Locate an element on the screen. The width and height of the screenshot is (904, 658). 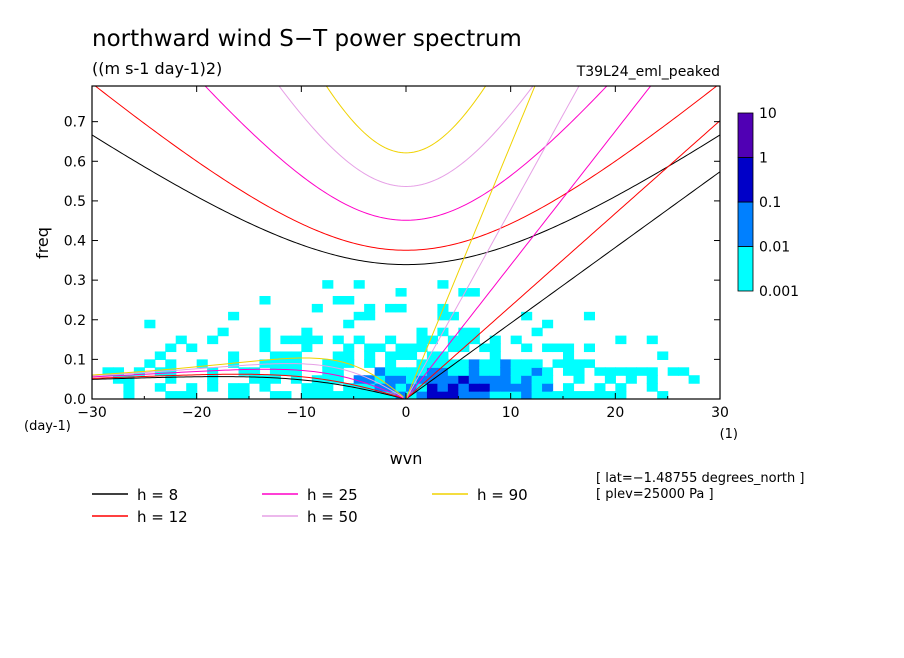
dispersion-curve-gravity-h25 is located at coordinates (406, 153).